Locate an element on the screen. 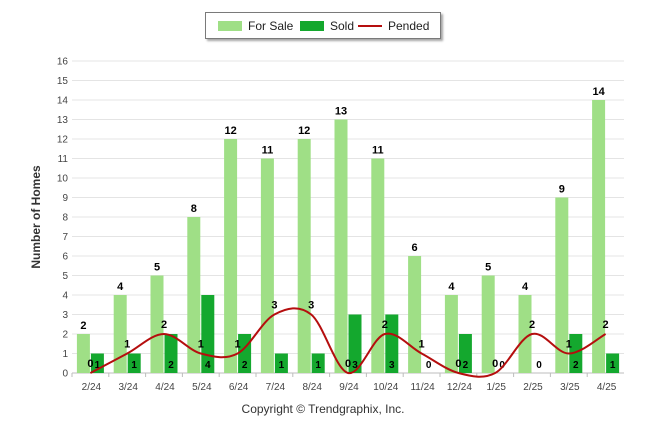 This screenshot has width=646, height=439. data-label-sold: 4 is located at coordinates (208, 365).